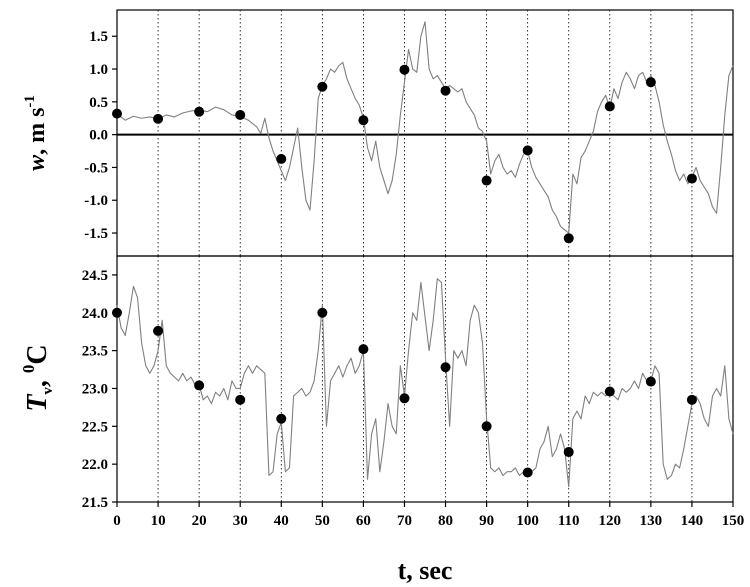 Image resolution: width=750 pixels, height=587 pixels. Describe the element at coordinates (158, 521) in the screenshot. I see `x-tick-label-1: 10` at that location.